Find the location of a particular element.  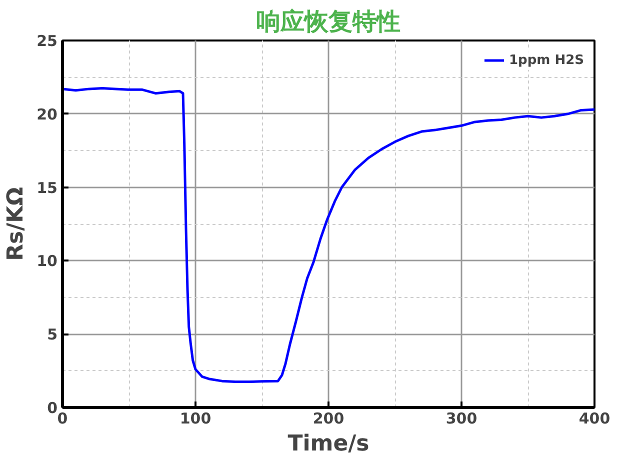

x-tick-label: 300 is located at coordinates (462, 419).